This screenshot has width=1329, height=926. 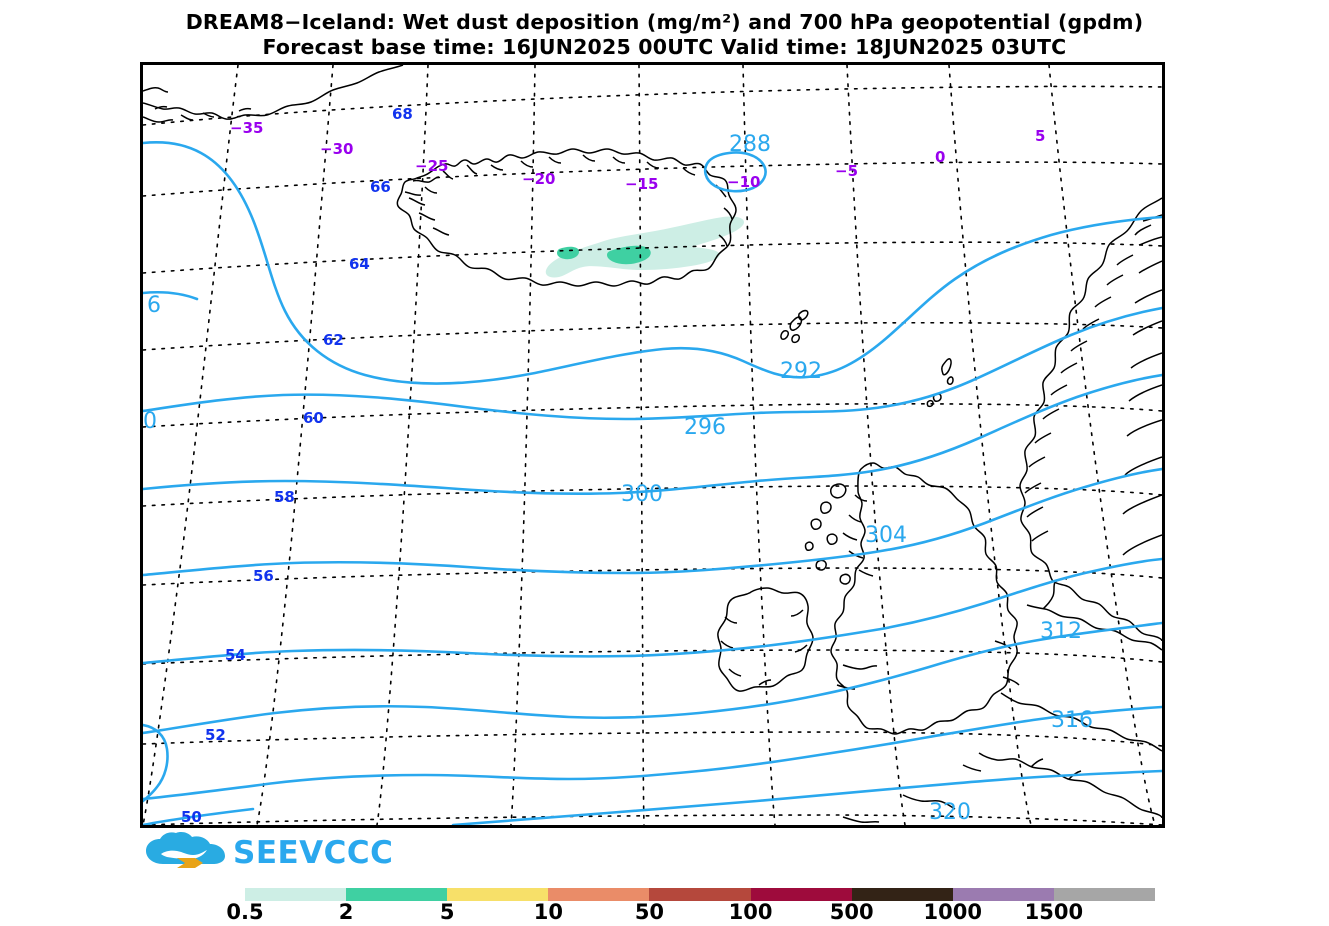 I want to click on latitude-label-8: 52, so click(x=215, y=735).